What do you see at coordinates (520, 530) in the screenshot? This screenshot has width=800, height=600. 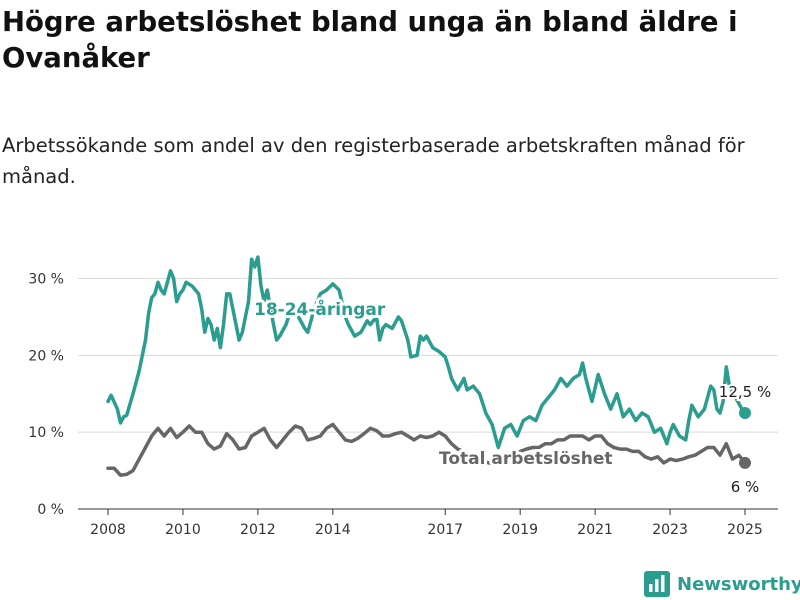 I see `x-tick-label: 2019` at bounding box center [520, 530].